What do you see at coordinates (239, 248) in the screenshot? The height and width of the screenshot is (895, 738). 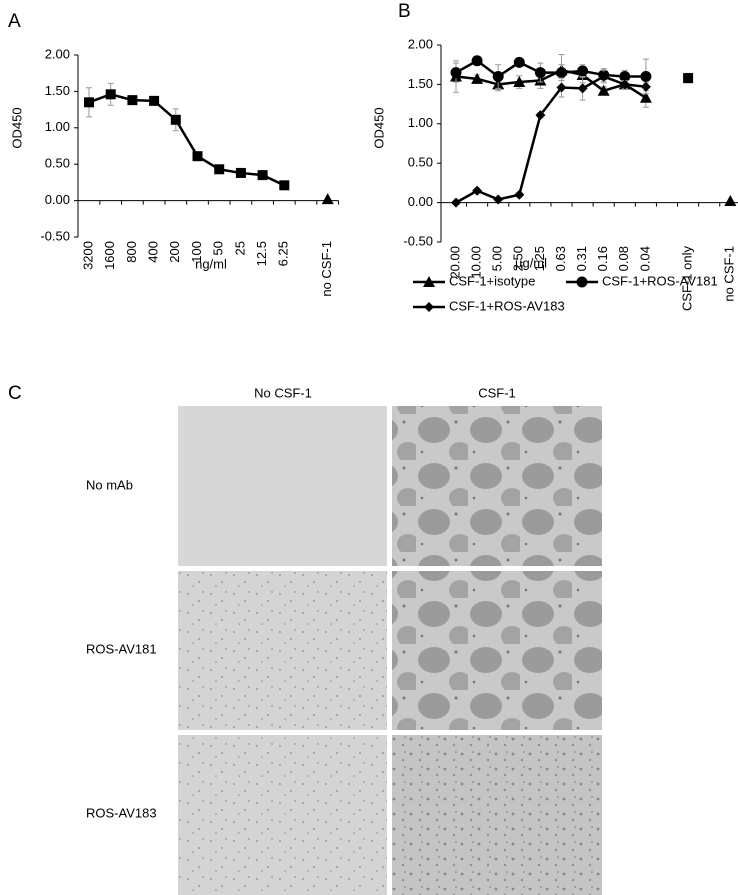 I see `x-tick-label: 25` at bounding box center [239, 248].